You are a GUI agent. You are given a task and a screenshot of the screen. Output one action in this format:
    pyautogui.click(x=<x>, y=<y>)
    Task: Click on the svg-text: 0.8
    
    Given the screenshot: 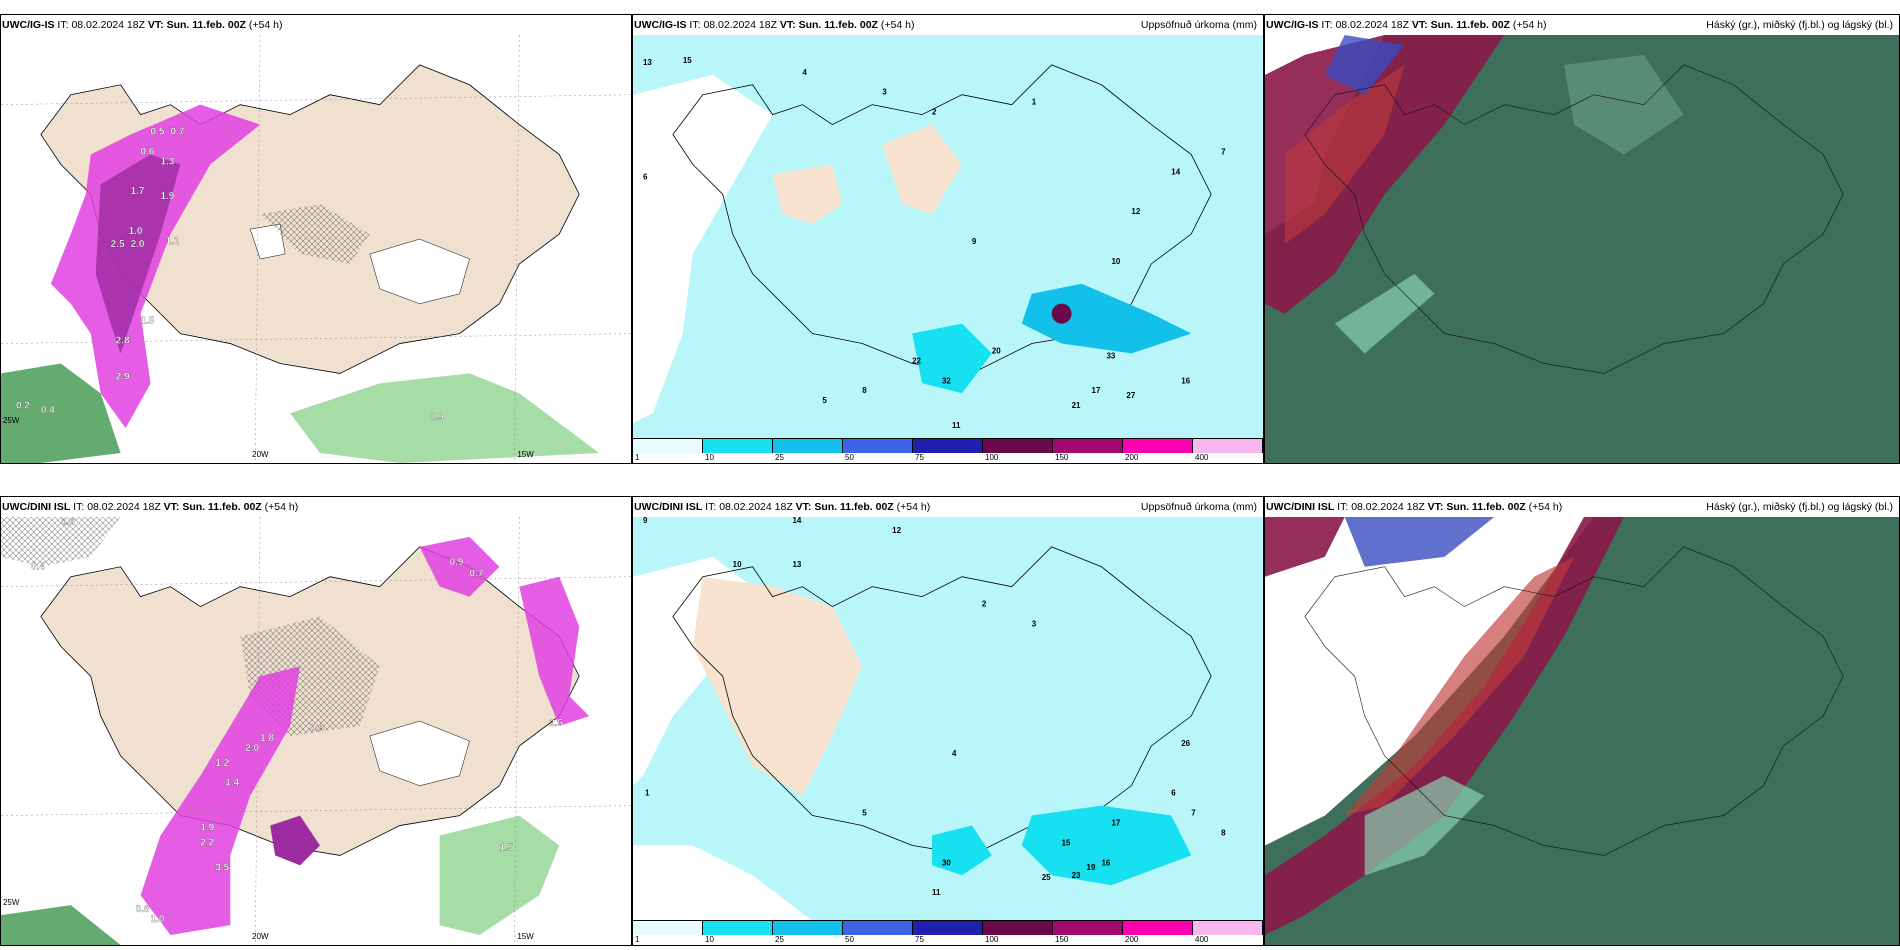 What is the action you would take?
    pyautogui.click(x=143, y=909)
    